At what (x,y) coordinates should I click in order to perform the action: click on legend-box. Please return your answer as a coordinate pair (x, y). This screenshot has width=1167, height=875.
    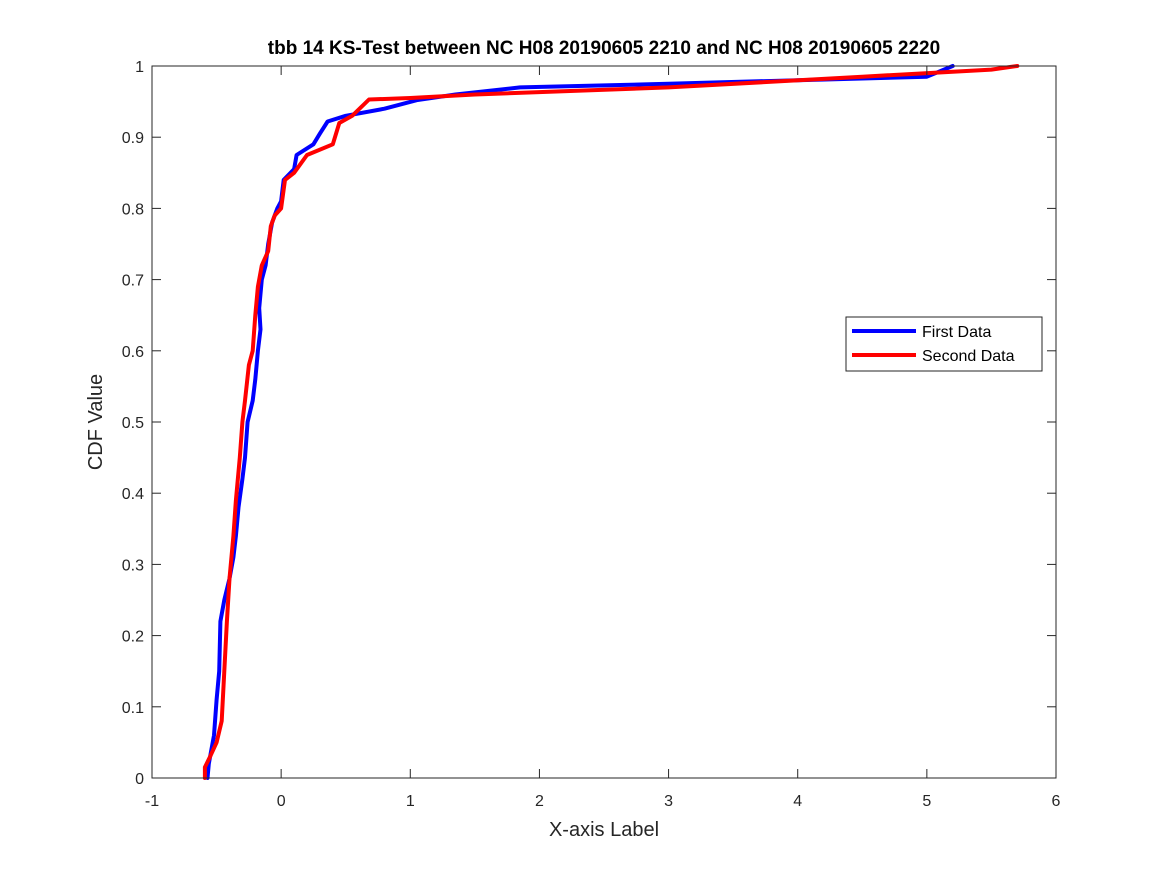
    Looking at the image, I should click on (944, 344).